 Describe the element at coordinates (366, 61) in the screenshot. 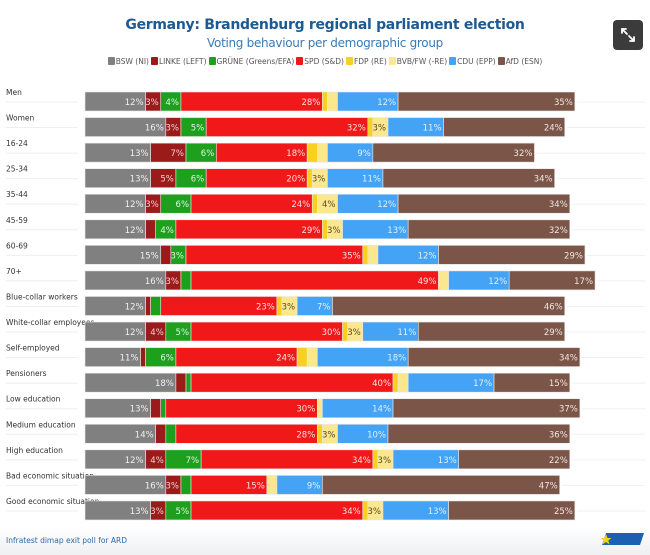

I see `legend-item: FDP (RE)` at that location.